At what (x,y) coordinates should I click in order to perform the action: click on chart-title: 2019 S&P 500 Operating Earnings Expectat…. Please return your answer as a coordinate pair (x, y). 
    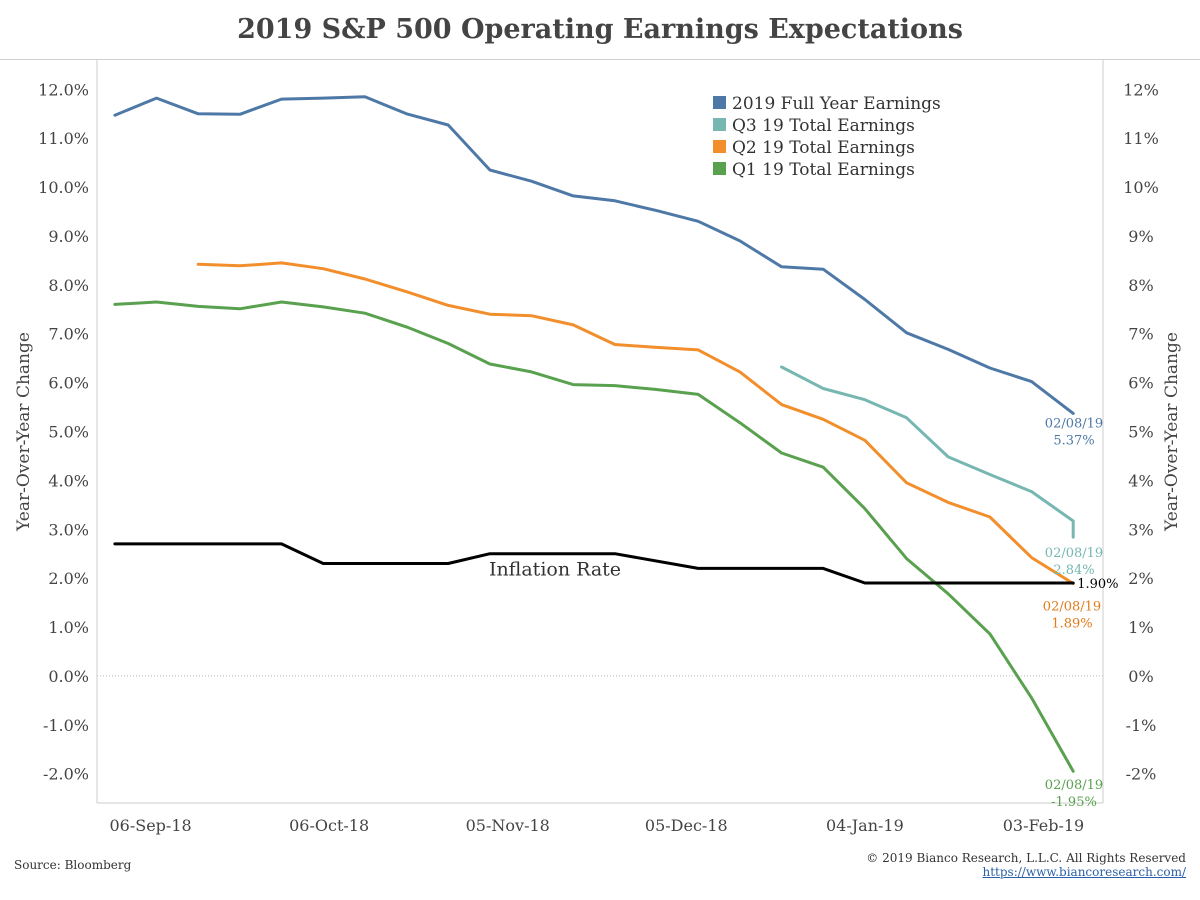
    Looking at the image, I should click on (600, 29).